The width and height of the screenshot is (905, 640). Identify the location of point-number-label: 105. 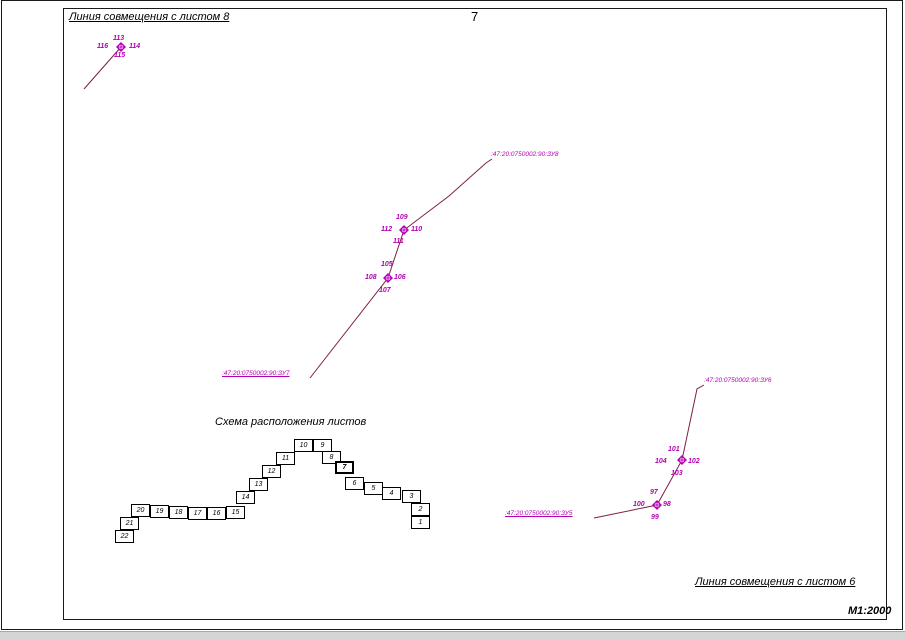
(387, 264).